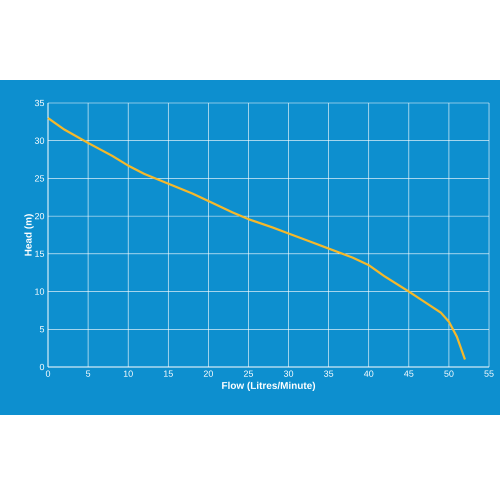 The image size is (500, 500). What do you see at coordinates (29, 235) in the screenshot?
I see `y-axis-title: Head (m)` at bounding box center [29, 235].